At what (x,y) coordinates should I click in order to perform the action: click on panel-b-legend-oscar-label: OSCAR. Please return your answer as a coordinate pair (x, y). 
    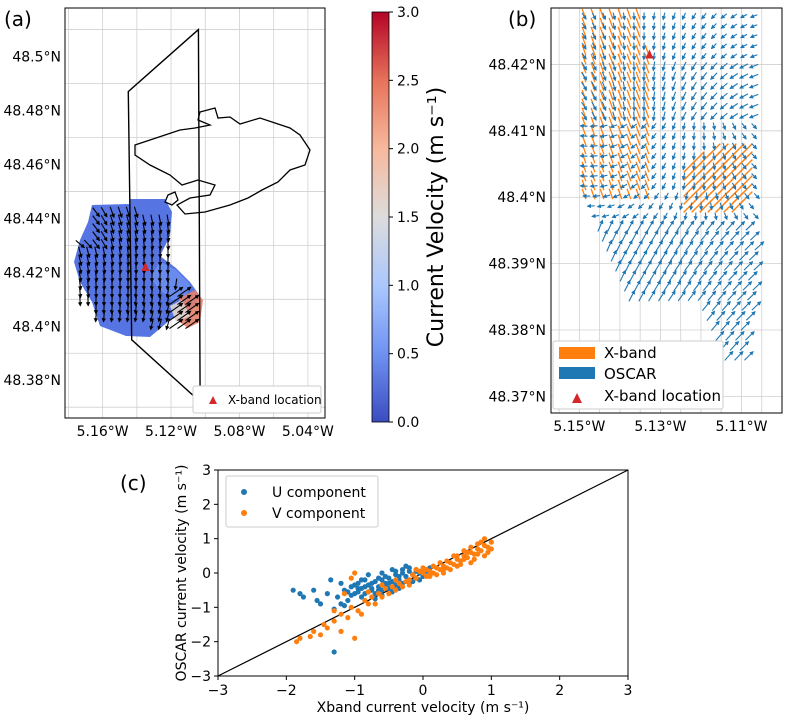
    Looking at the image, I should click on (630, 374).